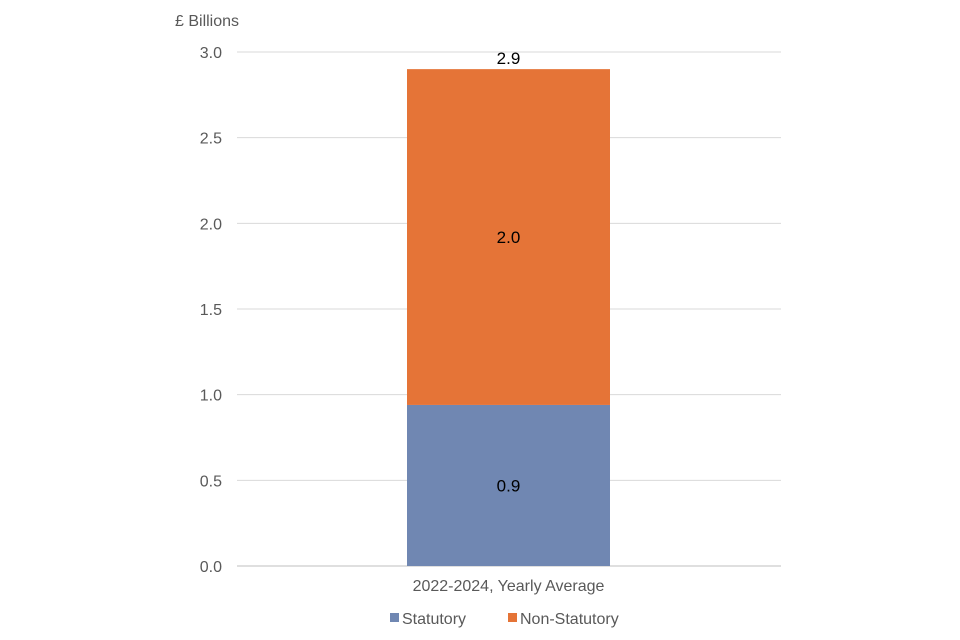 This screenshot has height=640, width=960. I want to click on legend-swatch-statutory, so click(394, 617).